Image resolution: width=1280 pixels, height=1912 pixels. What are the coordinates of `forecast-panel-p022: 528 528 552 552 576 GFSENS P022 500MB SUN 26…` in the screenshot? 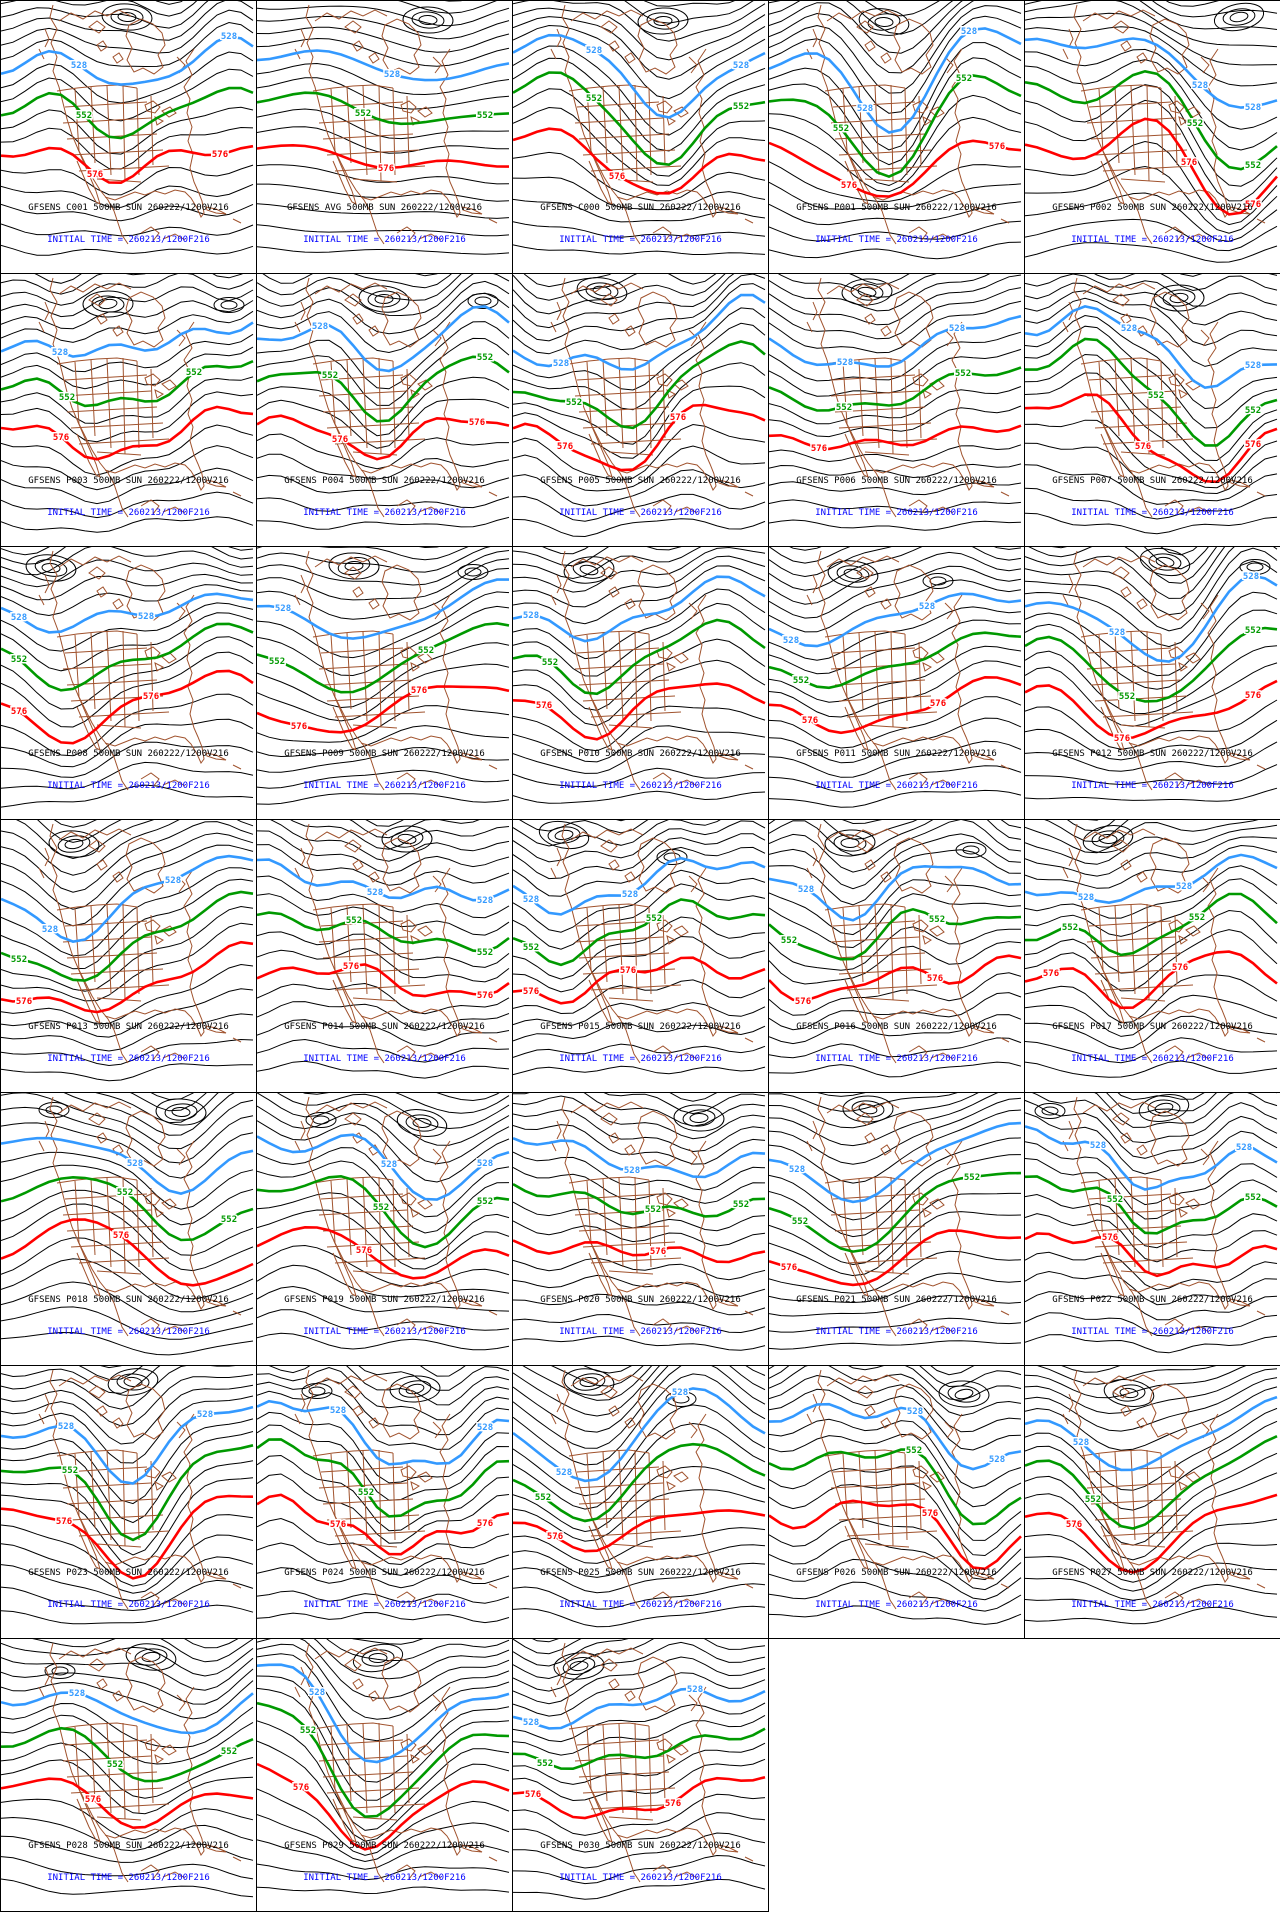 It's located at (1152, 1229).